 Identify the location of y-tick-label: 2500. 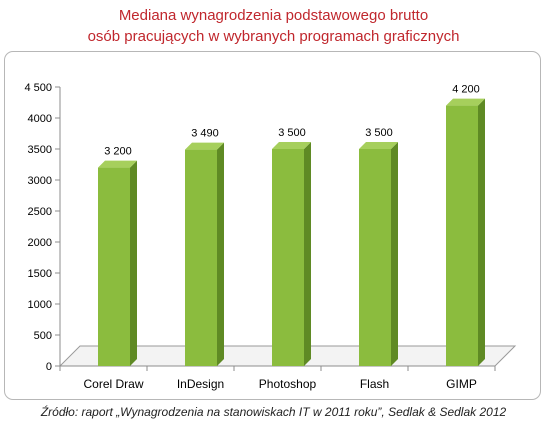
(40, 212).